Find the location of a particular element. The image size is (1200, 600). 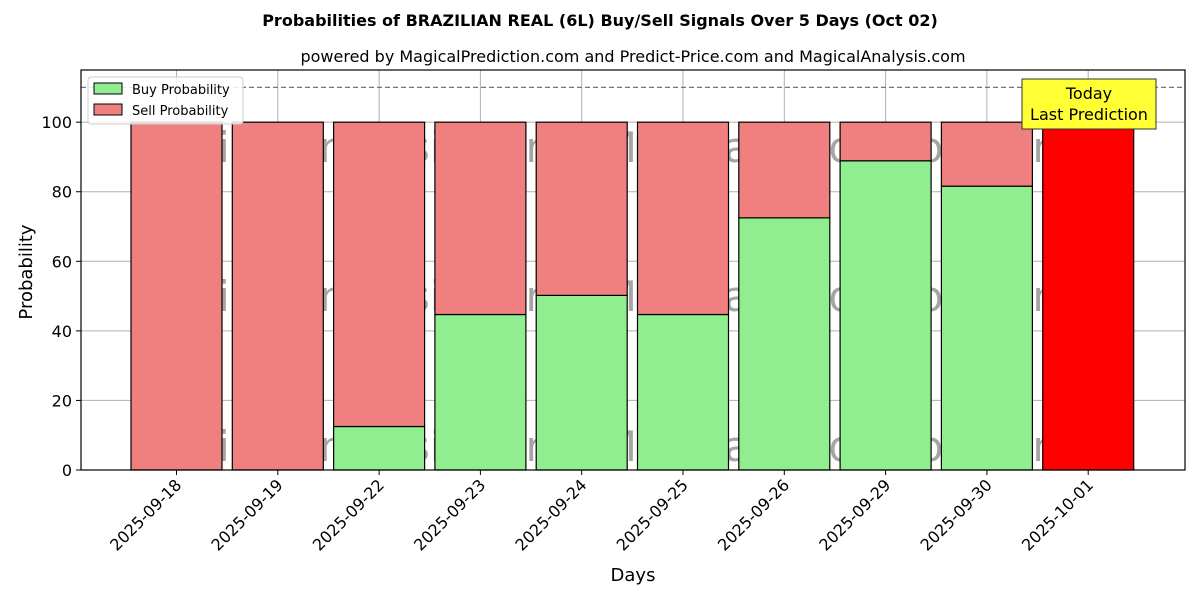

x-tick-label: 2025-09-22 is located at coordinates (348, 514).